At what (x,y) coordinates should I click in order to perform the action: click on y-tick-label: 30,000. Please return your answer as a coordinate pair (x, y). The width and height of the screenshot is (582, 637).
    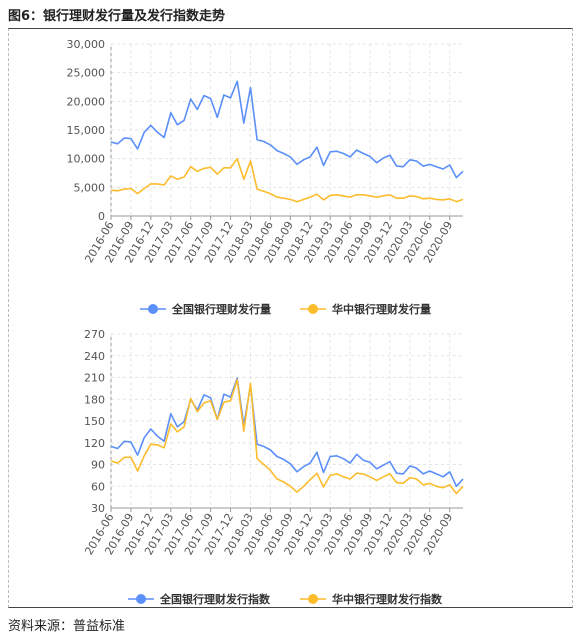
    Looking at the image, I should click on (86, 44).